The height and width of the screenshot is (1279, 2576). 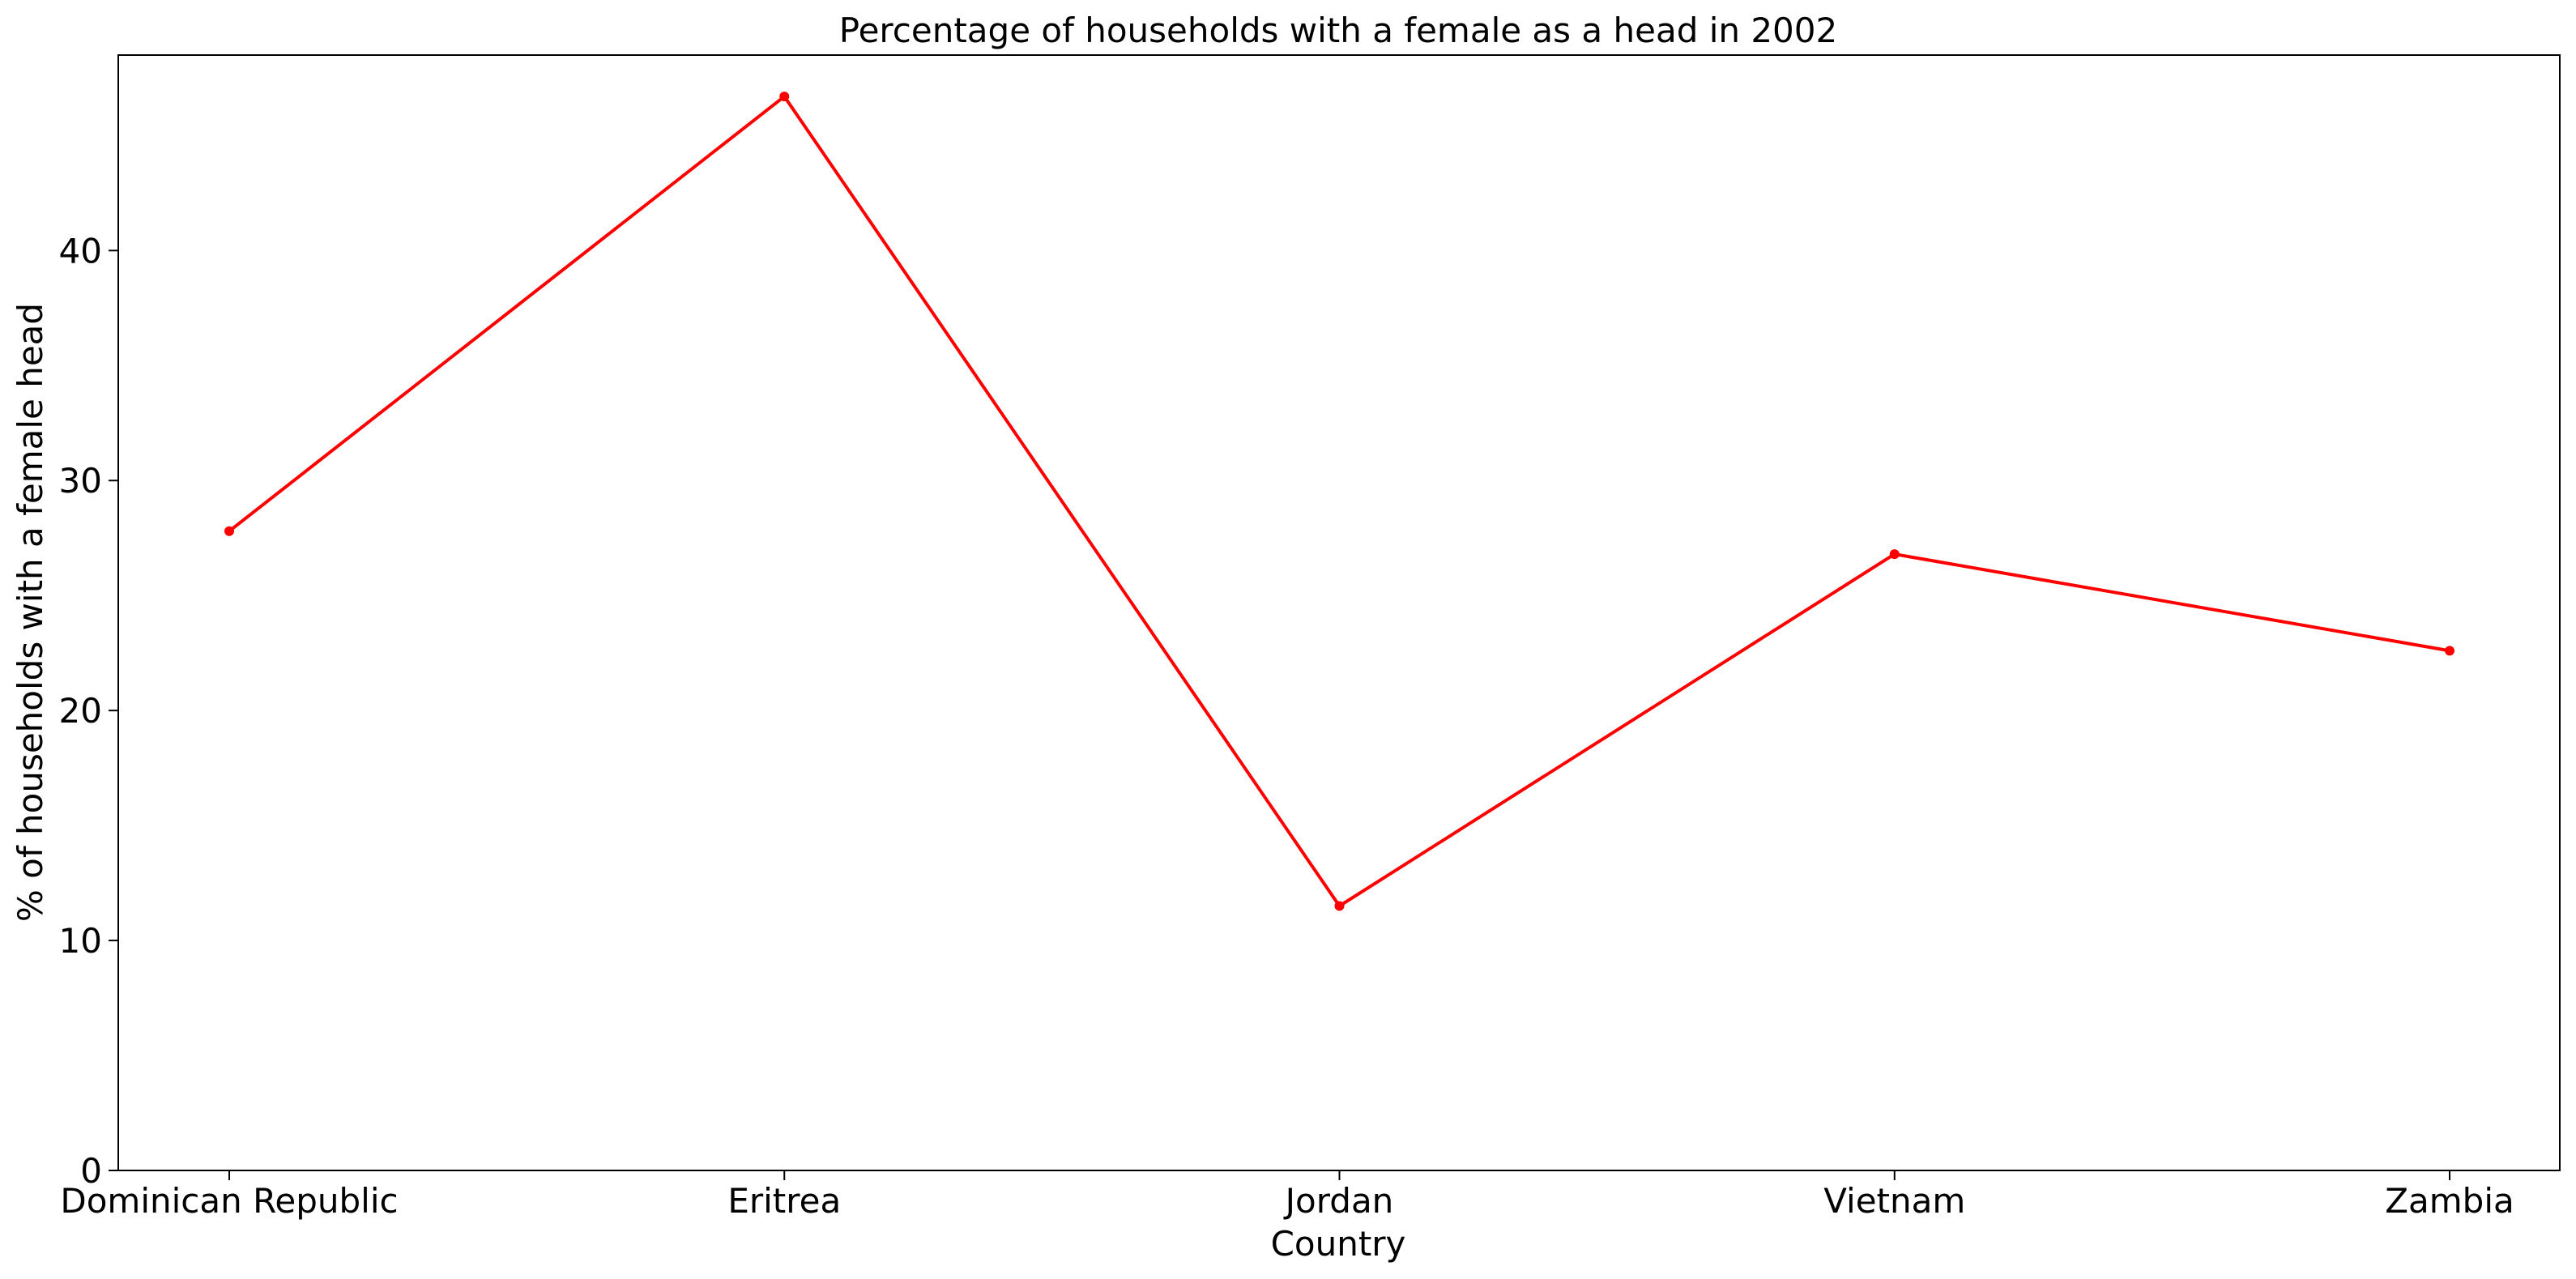 What do you see at coordinates (80, 481) in the screenshot?
I see `y-tick-label: 30` at bounding box center [80, 481].